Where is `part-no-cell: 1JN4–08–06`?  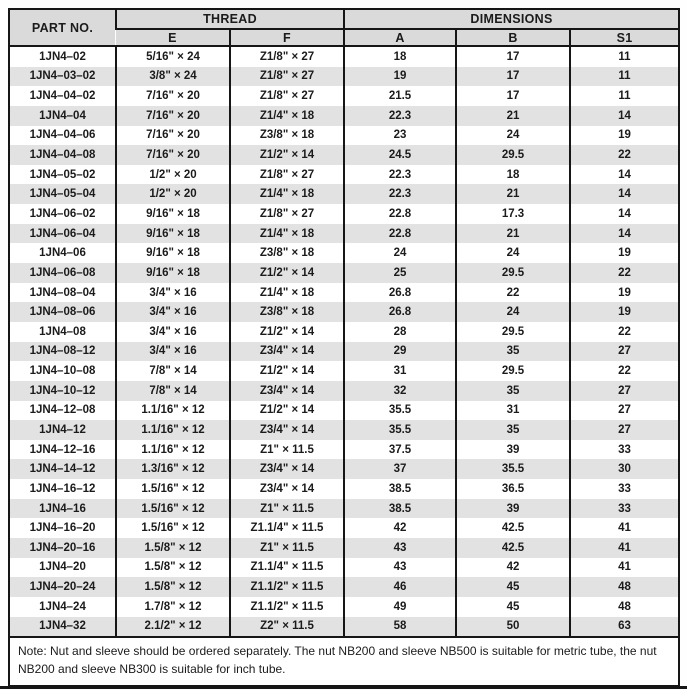
part-no-cell: 1JN4–08–06 is located at coordinates (63, 312).